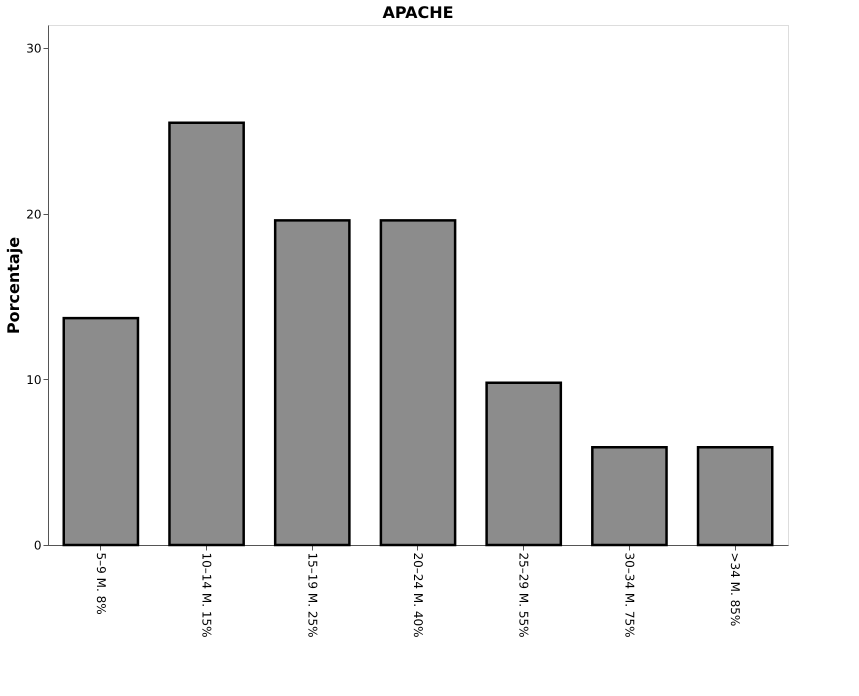  What do you see at coordinates (735, 589) in the screenshot?
I see `x-tick-label: >34 M. 85%` at bounding box center [735, 589].